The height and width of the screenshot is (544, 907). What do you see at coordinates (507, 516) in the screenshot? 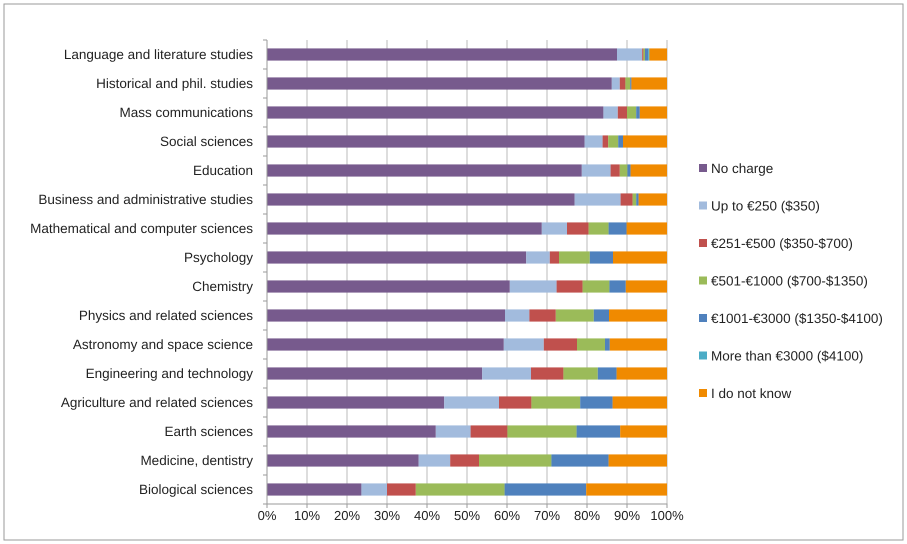
I see `x-tick-label: 60%` at bounding box center [507, 516].